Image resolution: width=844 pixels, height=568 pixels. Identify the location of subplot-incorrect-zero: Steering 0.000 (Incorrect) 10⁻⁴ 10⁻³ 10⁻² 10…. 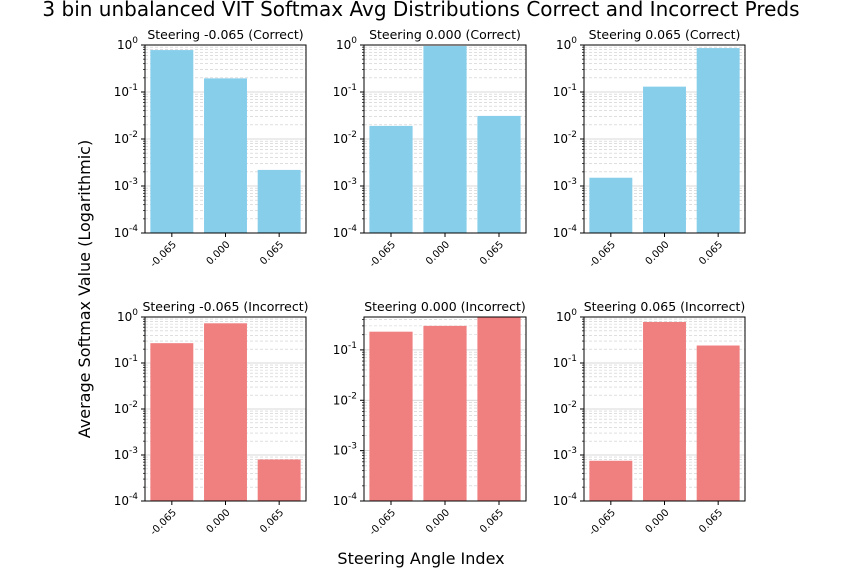
(430, 418).